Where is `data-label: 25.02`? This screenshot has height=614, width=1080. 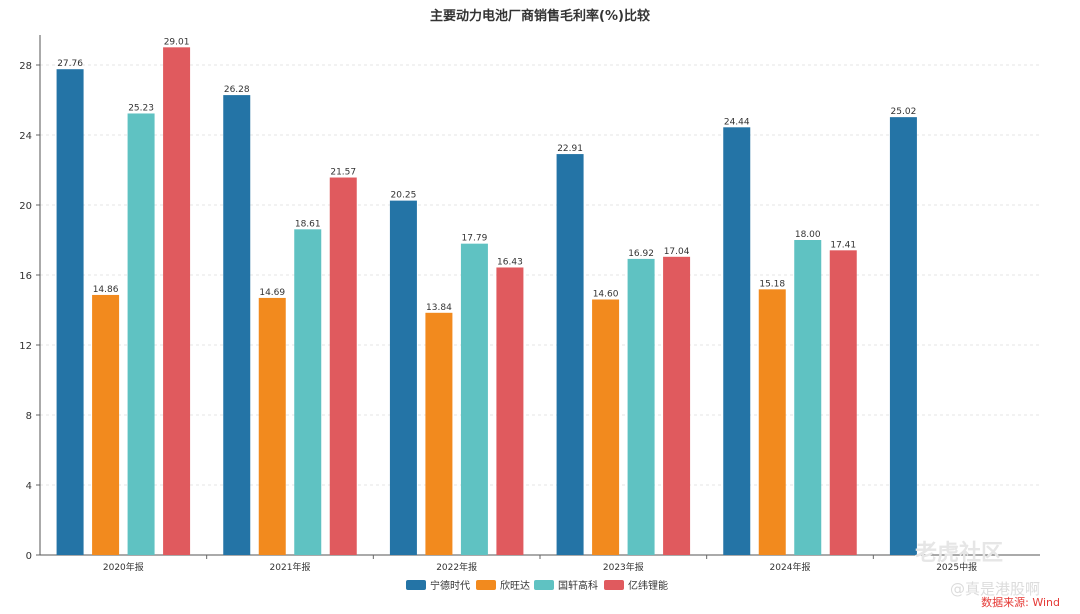 data-label: 25.02 is located at coordinates (904, 112).